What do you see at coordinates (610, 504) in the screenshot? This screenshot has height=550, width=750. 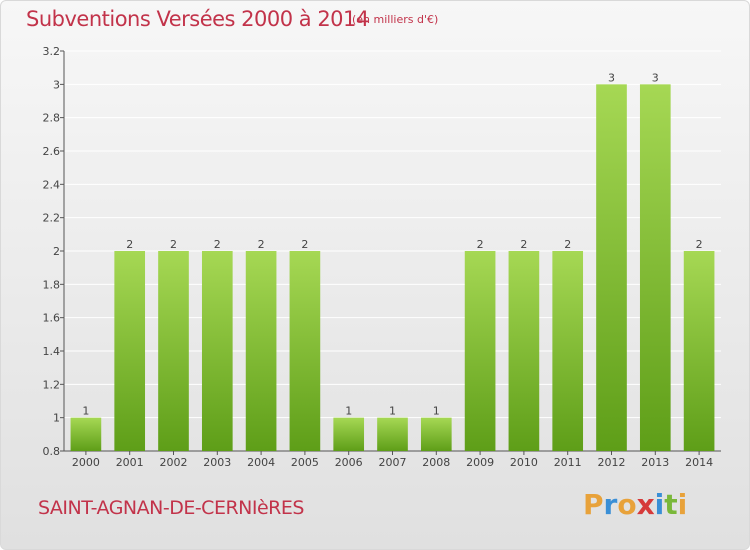 I see `logo-letter: r` at bounding box center [610, 504].